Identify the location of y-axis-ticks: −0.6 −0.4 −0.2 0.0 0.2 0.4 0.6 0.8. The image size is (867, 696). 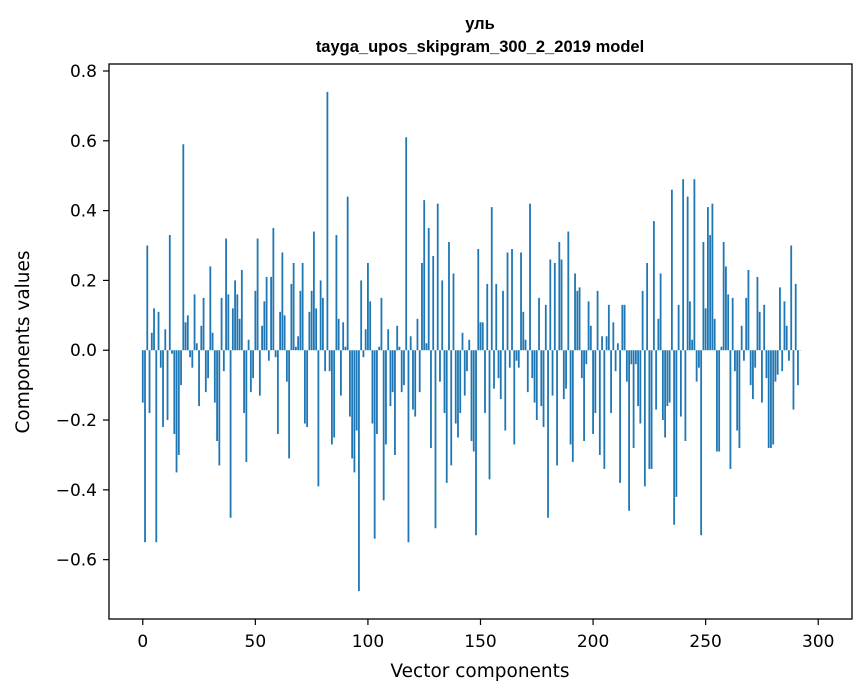
(82, 316).